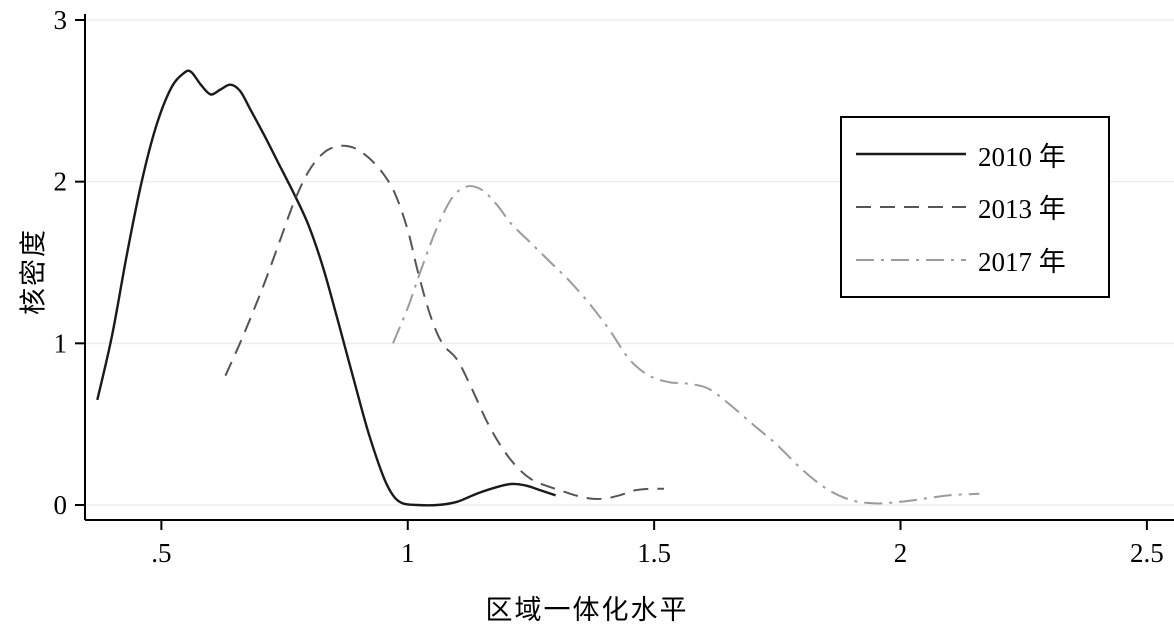  I want to click on x-axis-title: 区域一体化水平, so click(587, 610).